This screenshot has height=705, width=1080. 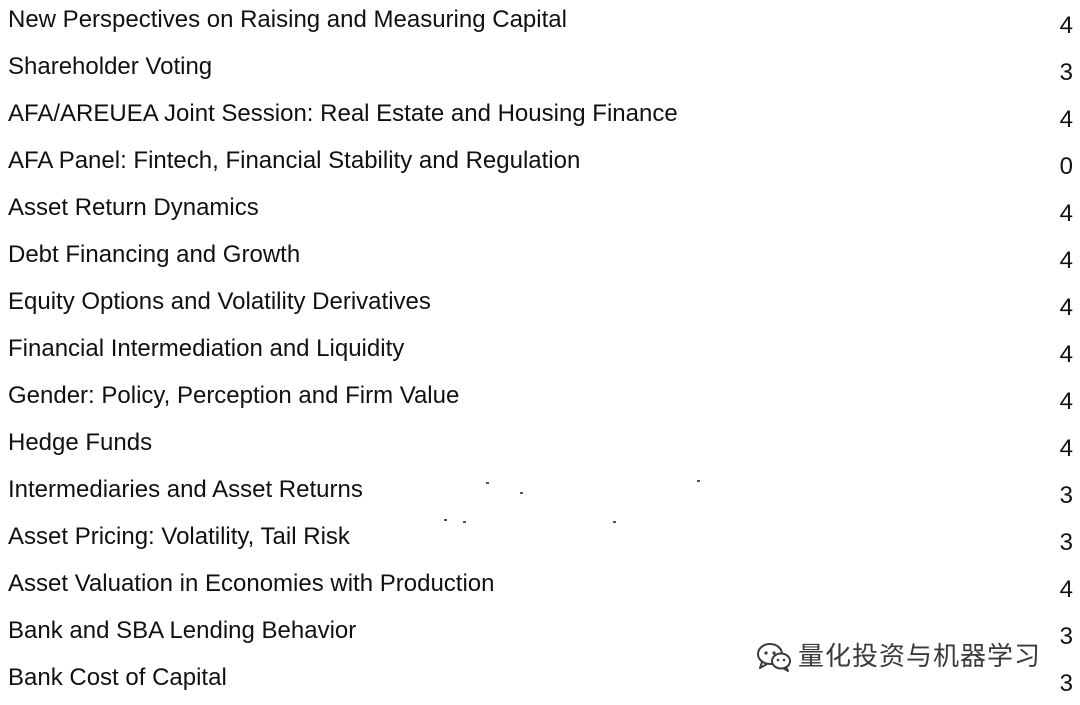 What do you see at coordinates (540, 352) in the screenshot?
I see `list-item: Financial Intermediation and Liquidity 4` at bounding box center [540, 352].